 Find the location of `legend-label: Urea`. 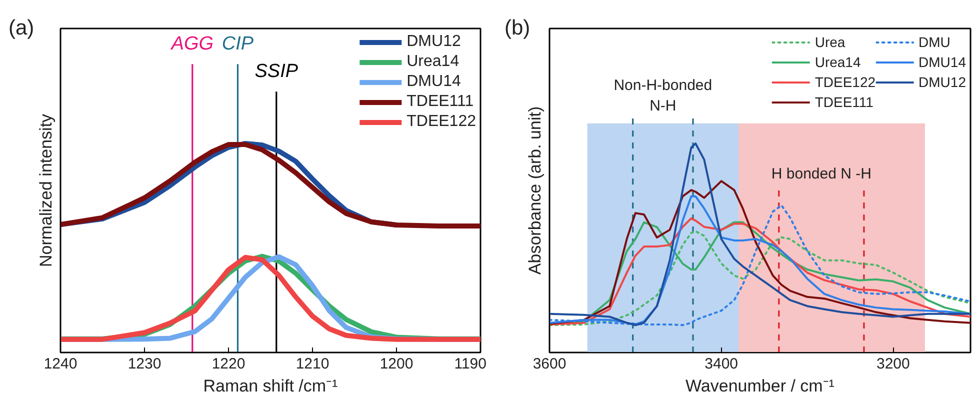

legend-label: Urea is located at coordinates (830, 42).